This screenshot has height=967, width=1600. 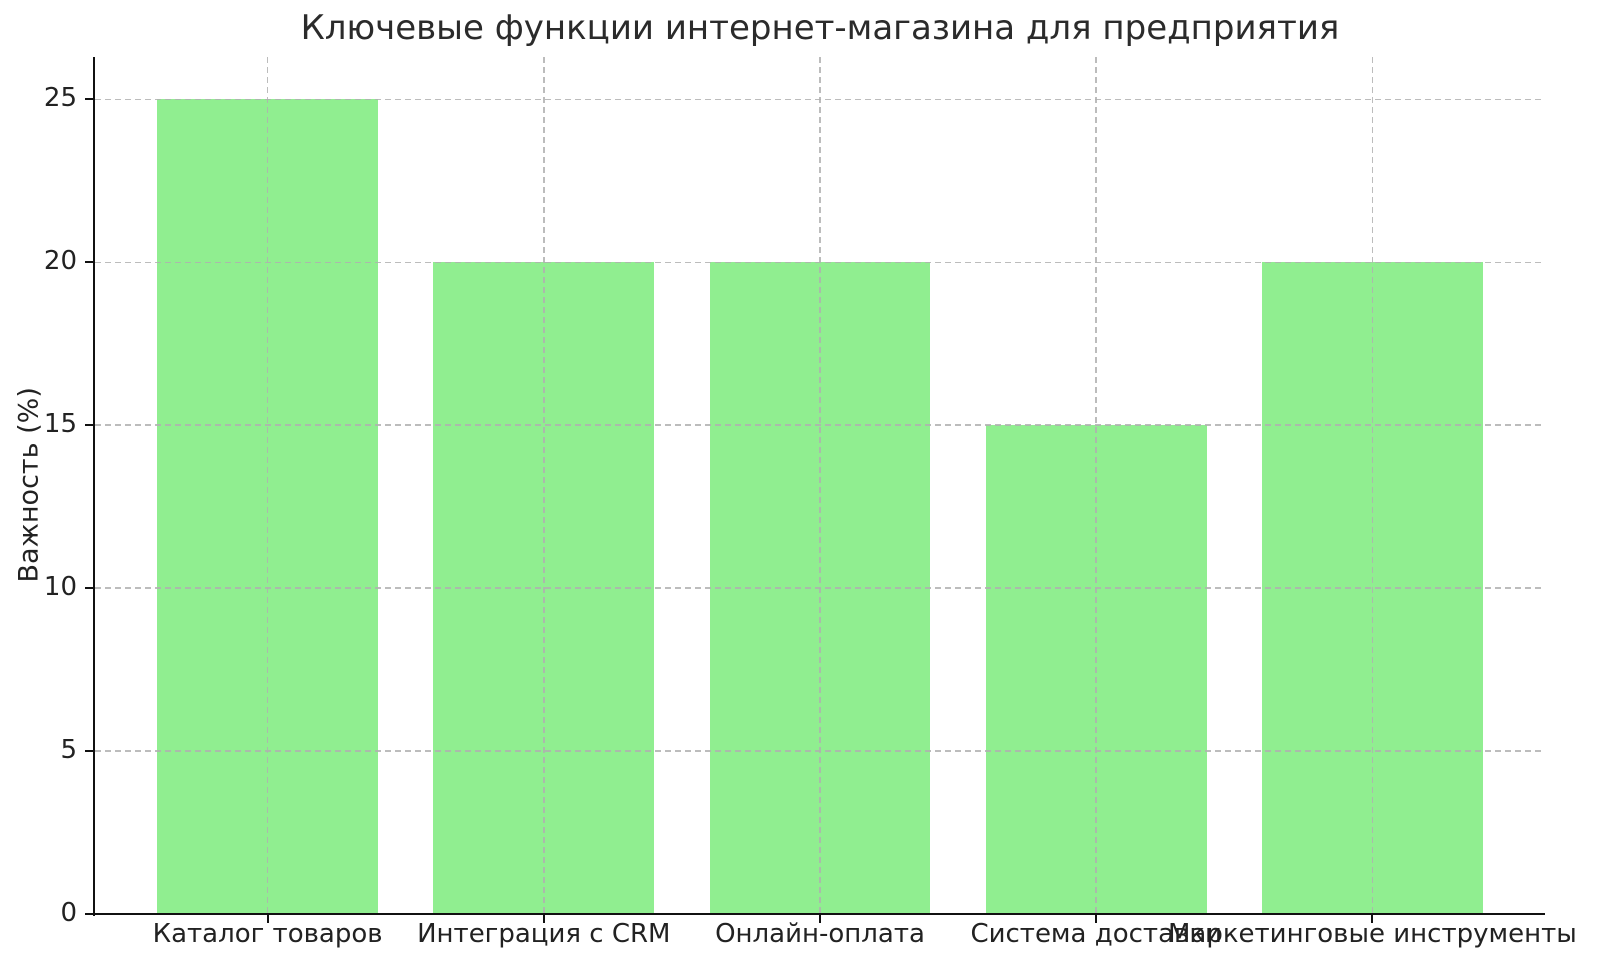 What do you see at coordinates (820, 934) in the screenshot?
I see `x-tick-label: Онлайн-оплата` at bounding box center [820, 934].